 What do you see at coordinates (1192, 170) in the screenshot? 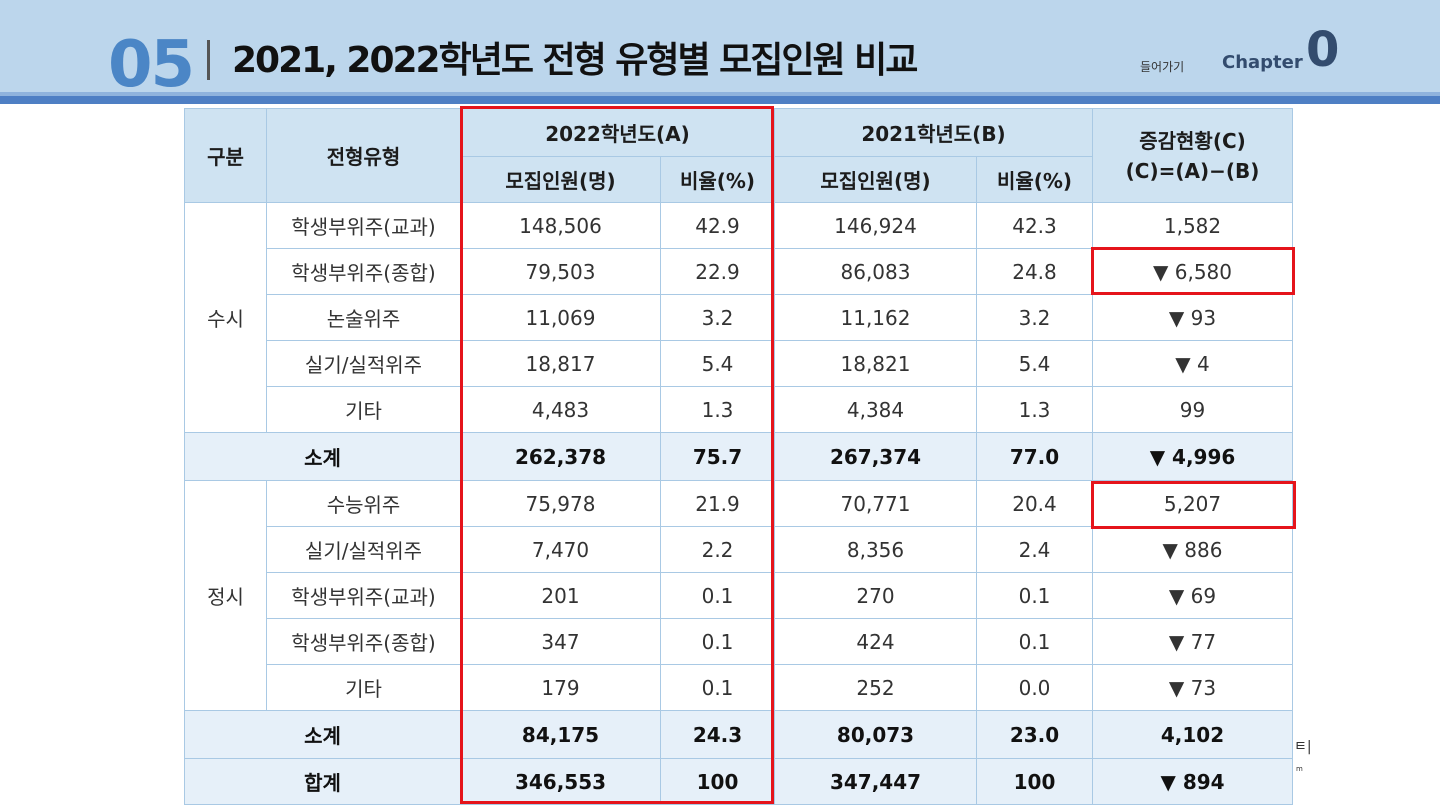
I see `header-change-line2: (C)=(A)−(B)` at bounding box center [1192, 170].